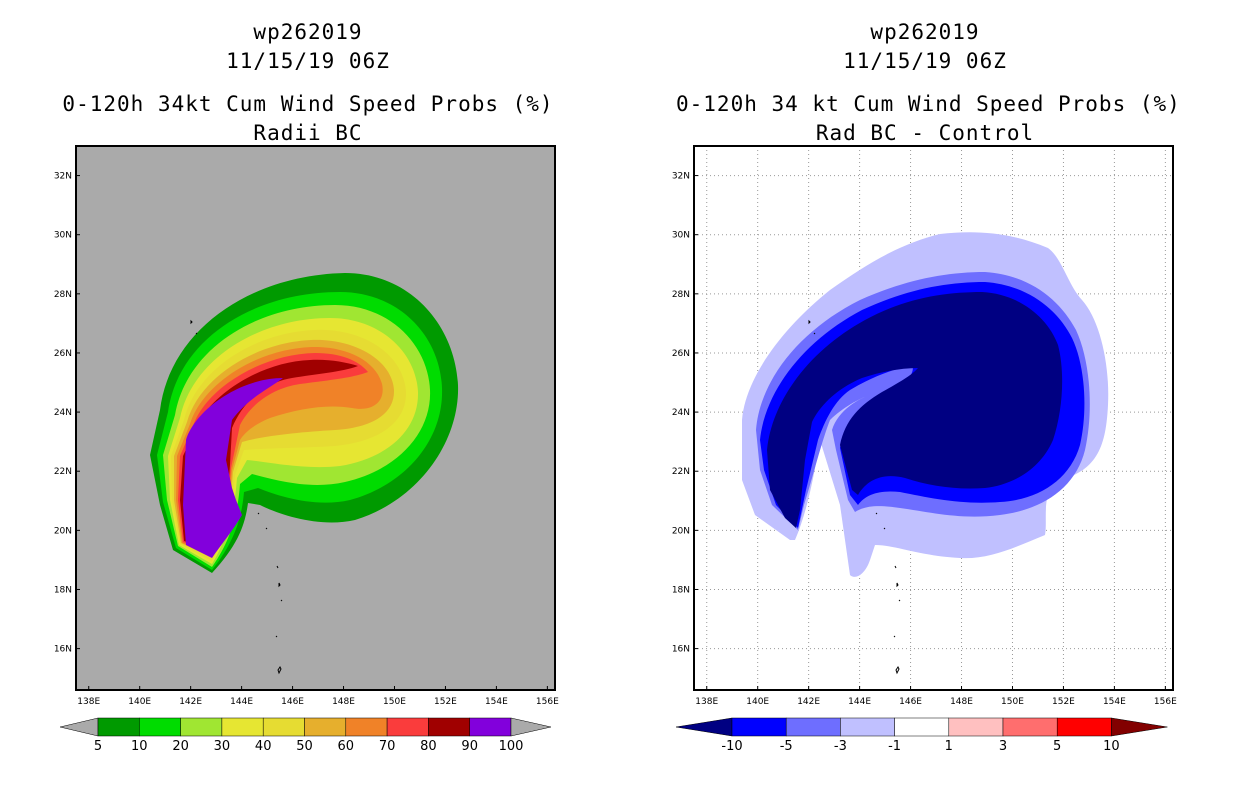 The height and width of the screenshot is (800, 1236). I want to click on colorbar-label: -1, so click(894, 746).